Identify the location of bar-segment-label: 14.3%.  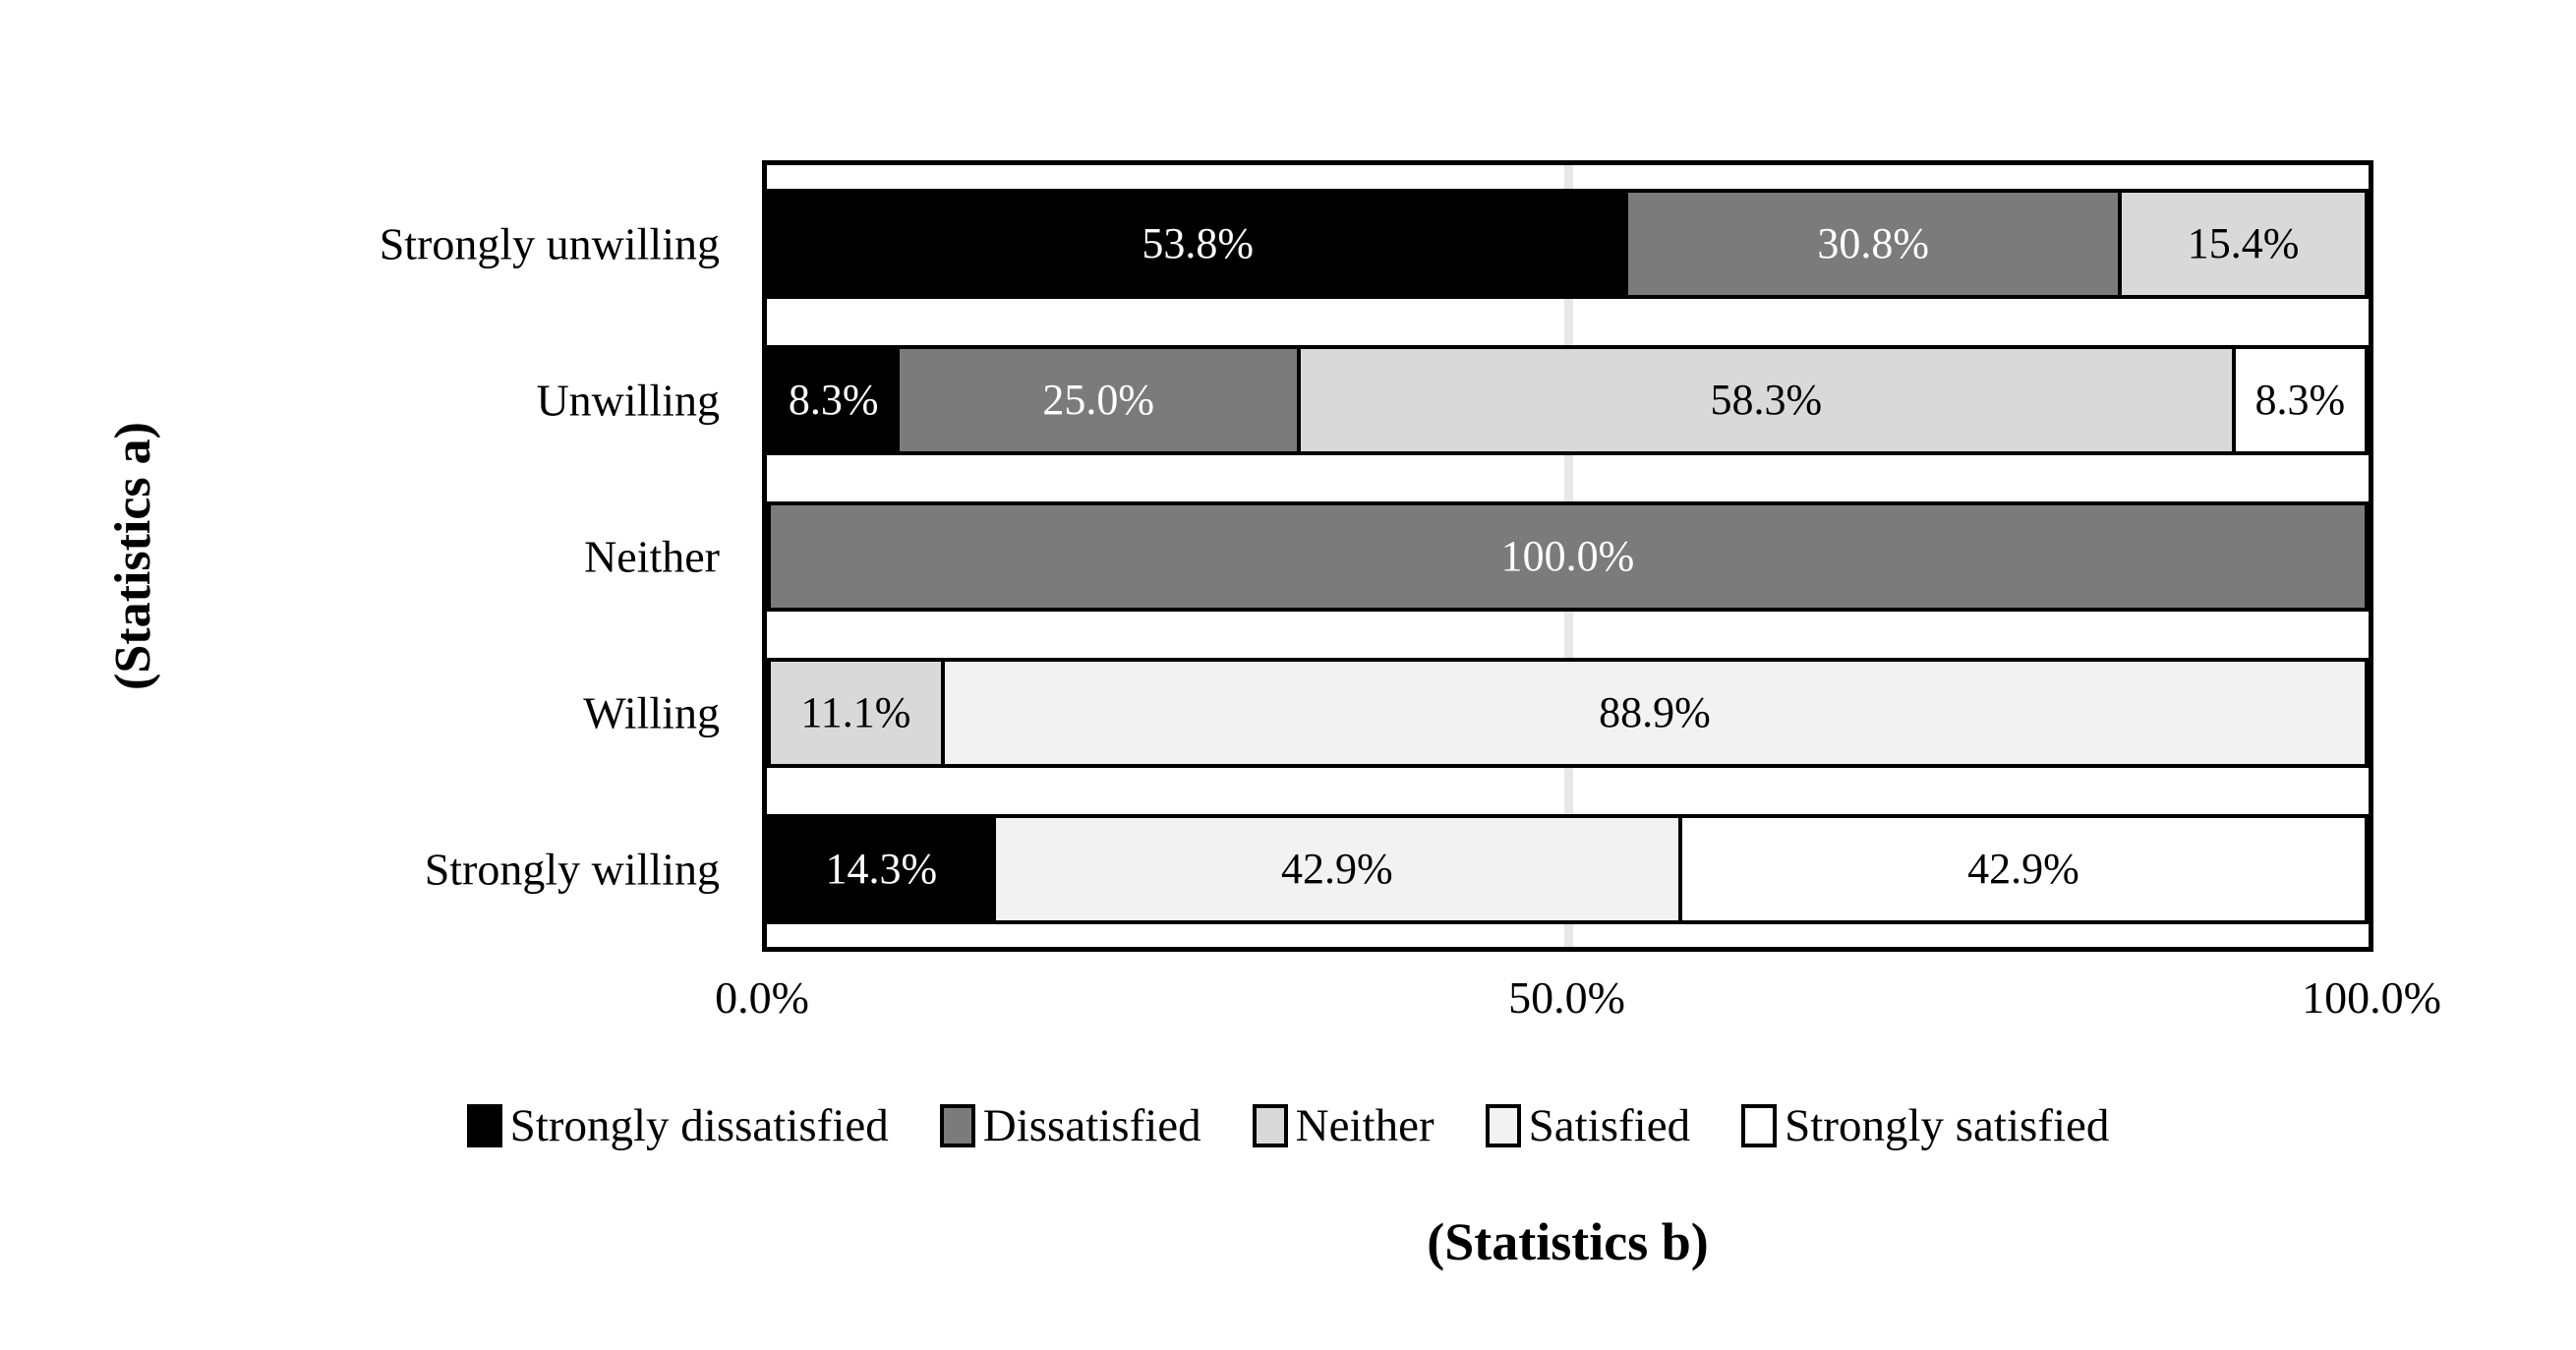
(881, 868).